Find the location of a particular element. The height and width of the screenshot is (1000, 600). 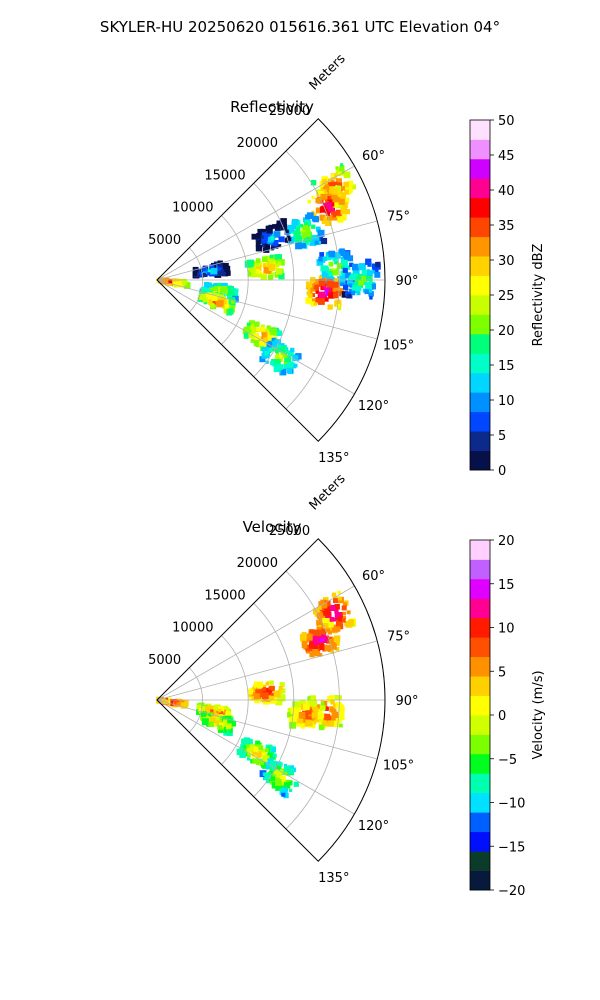

azimuth-tick-label: 120° is located at coordinates (373, 406).